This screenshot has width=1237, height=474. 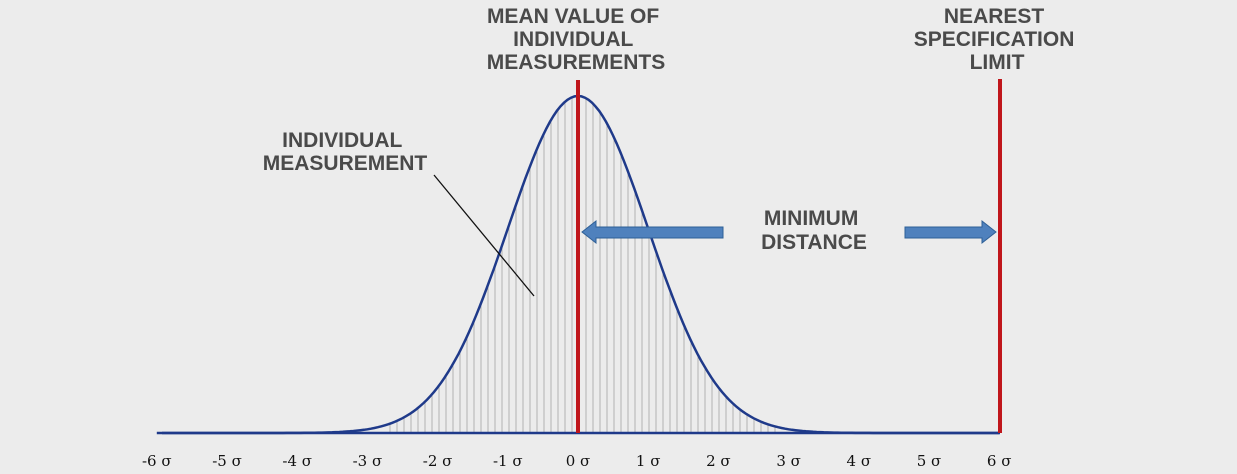 What do you see at coordinates (345, 163) in the screenshot?
I see `individual-label-line-2: MEASUREMENT` at bounding box center [345, 163].